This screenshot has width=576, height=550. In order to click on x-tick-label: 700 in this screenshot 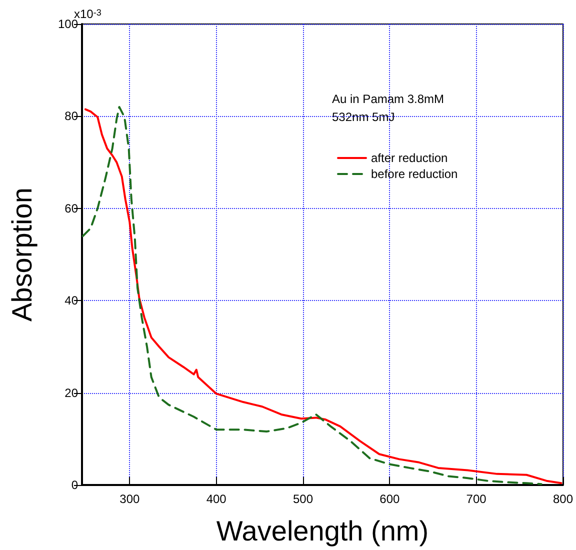, I will do `click(476, 499)`.